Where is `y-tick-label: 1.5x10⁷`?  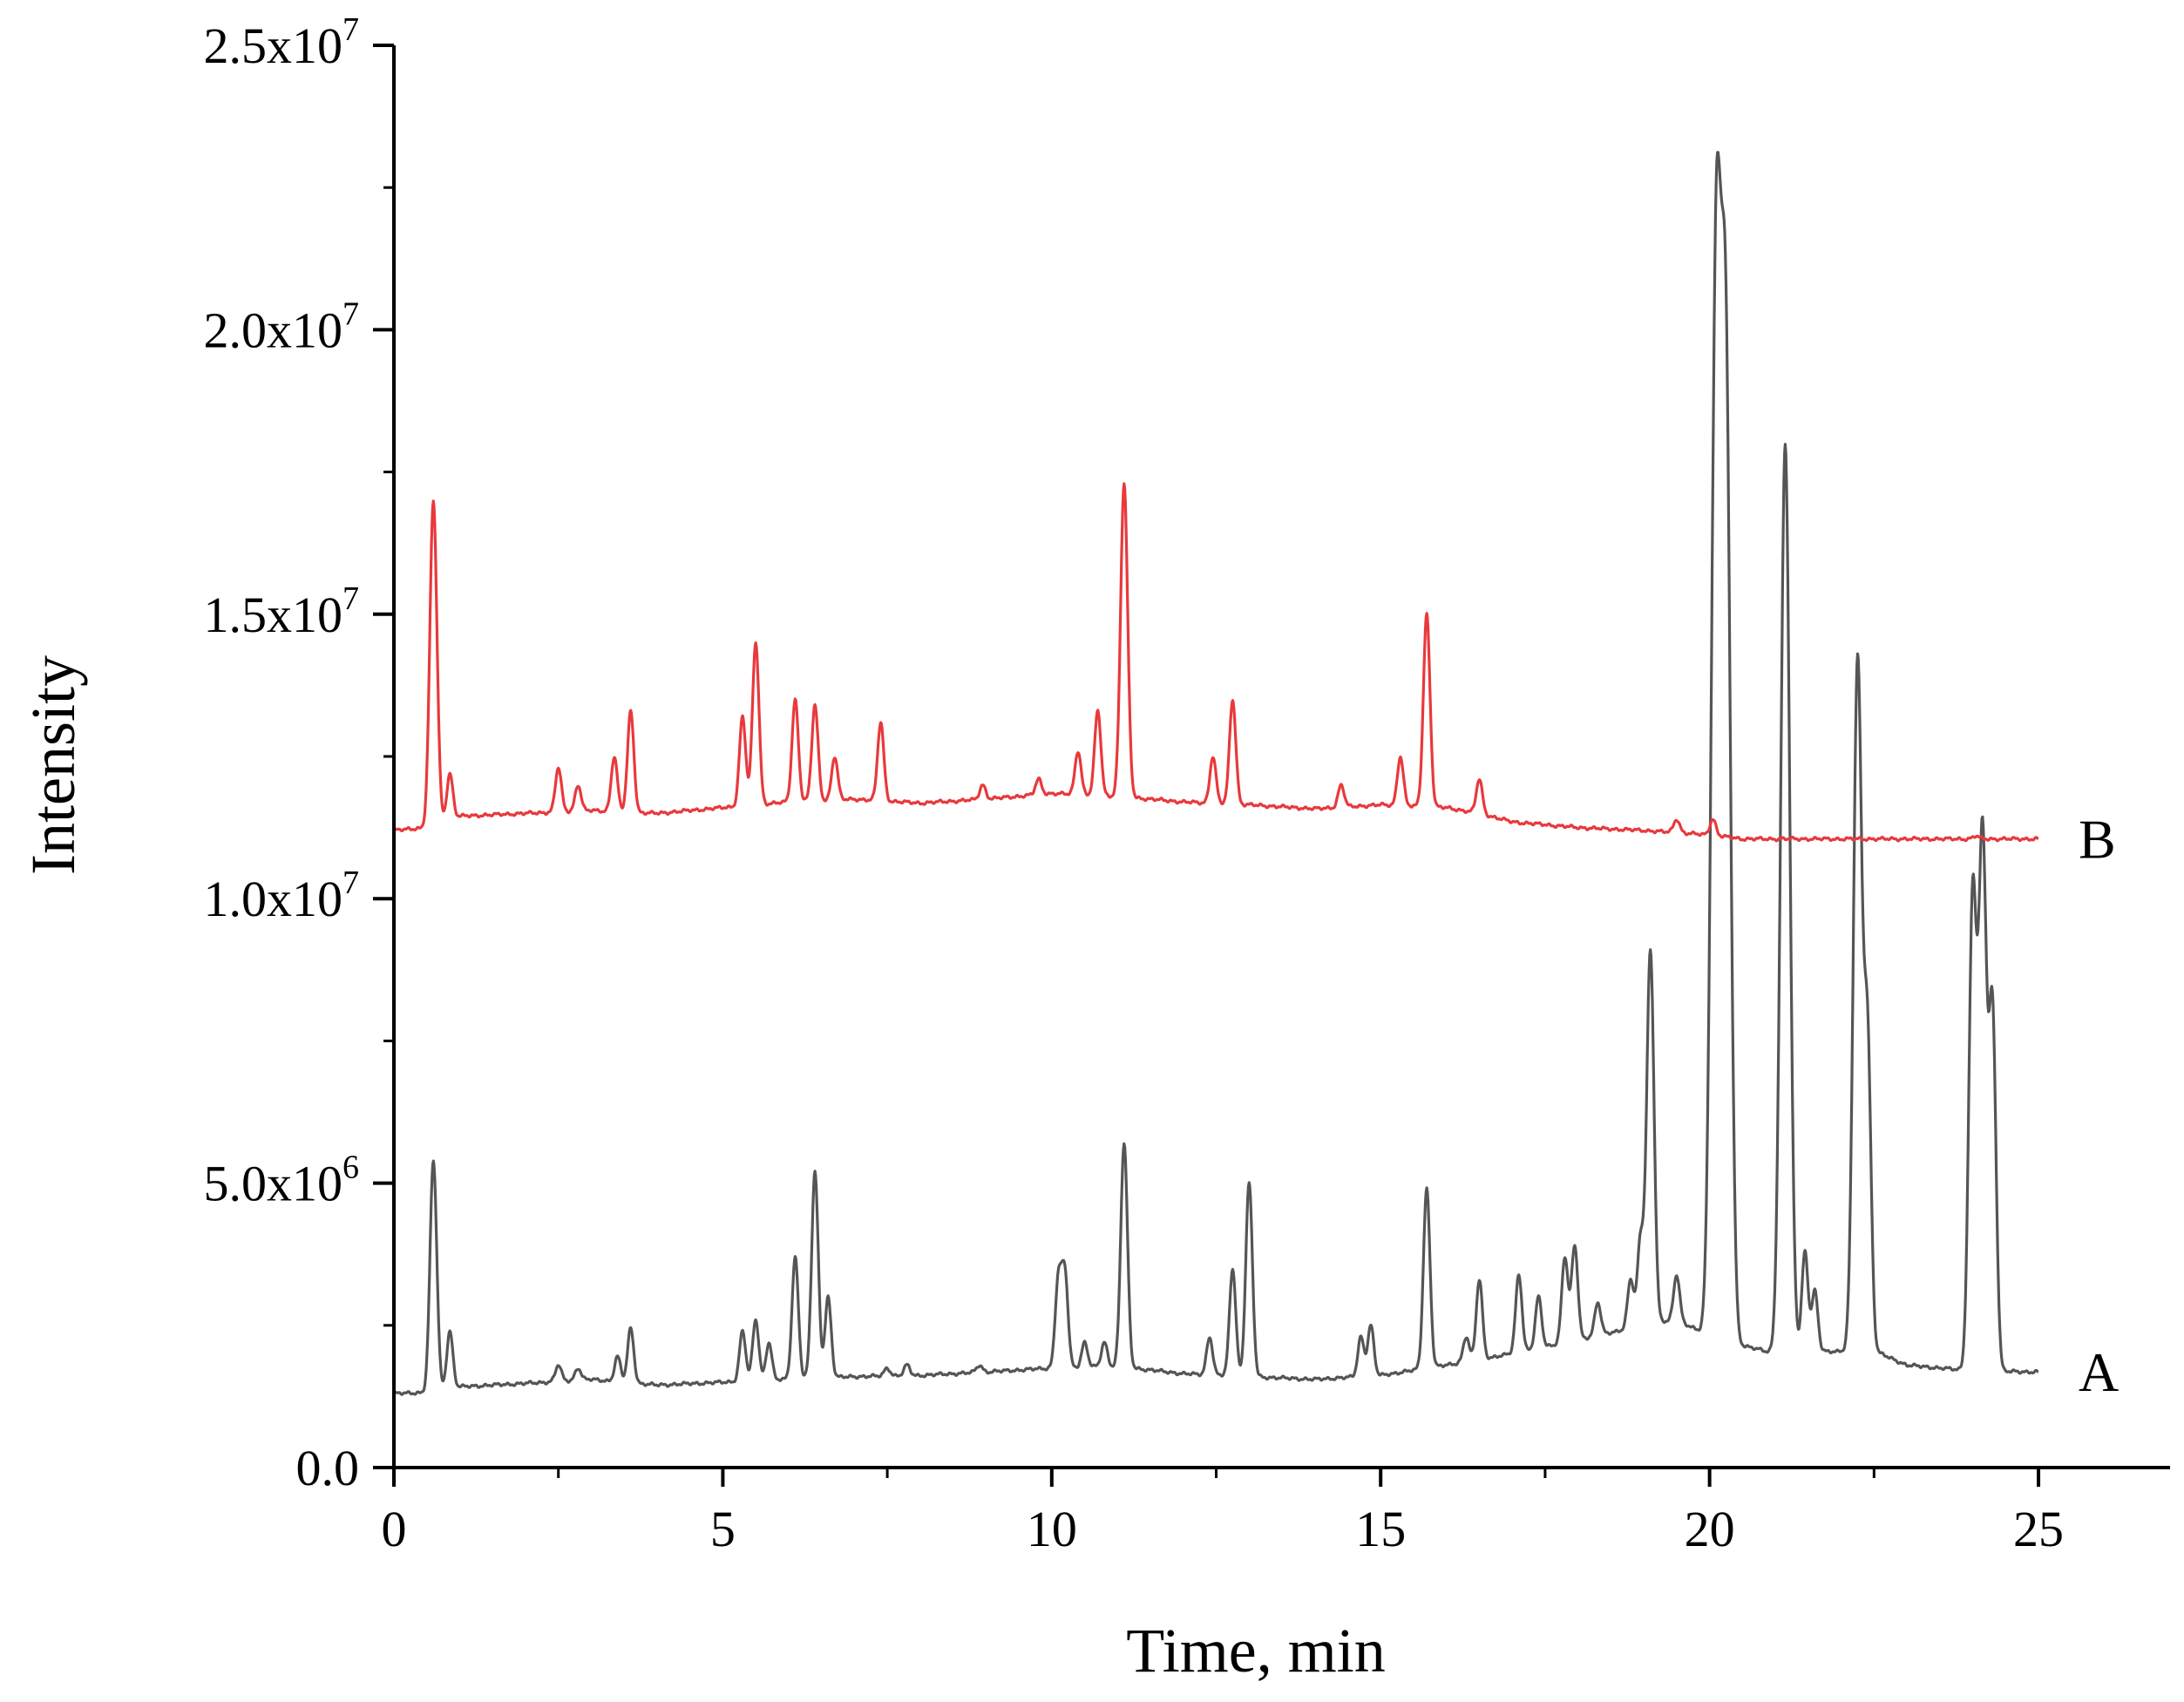 y-tick-label: 1.5x10⁷ is located at coordinates (282, 611).